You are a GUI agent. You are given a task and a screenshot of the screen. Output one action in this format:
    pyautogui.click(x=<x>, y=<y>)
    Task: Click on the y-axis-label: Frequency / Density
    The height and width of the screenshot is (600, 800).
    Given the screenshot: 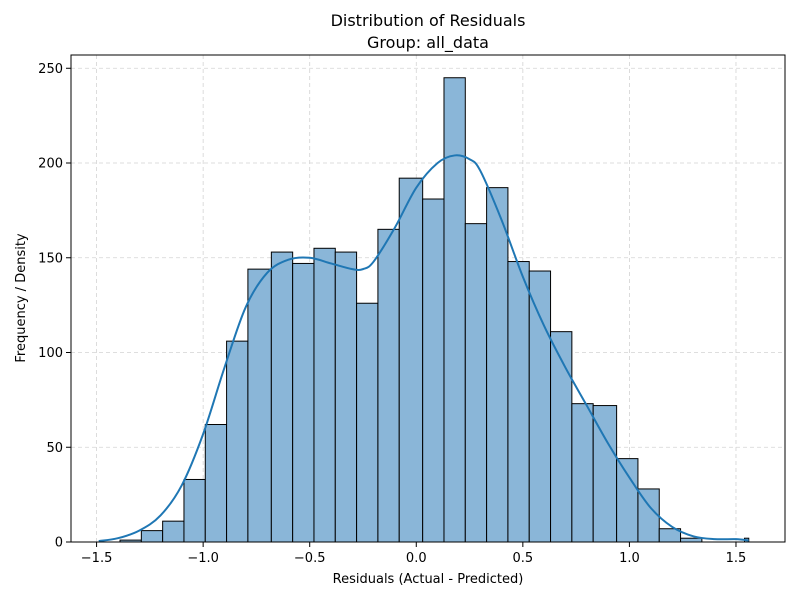 What is the action you would take?
    pyautogui.click(x=21, y=298)
    